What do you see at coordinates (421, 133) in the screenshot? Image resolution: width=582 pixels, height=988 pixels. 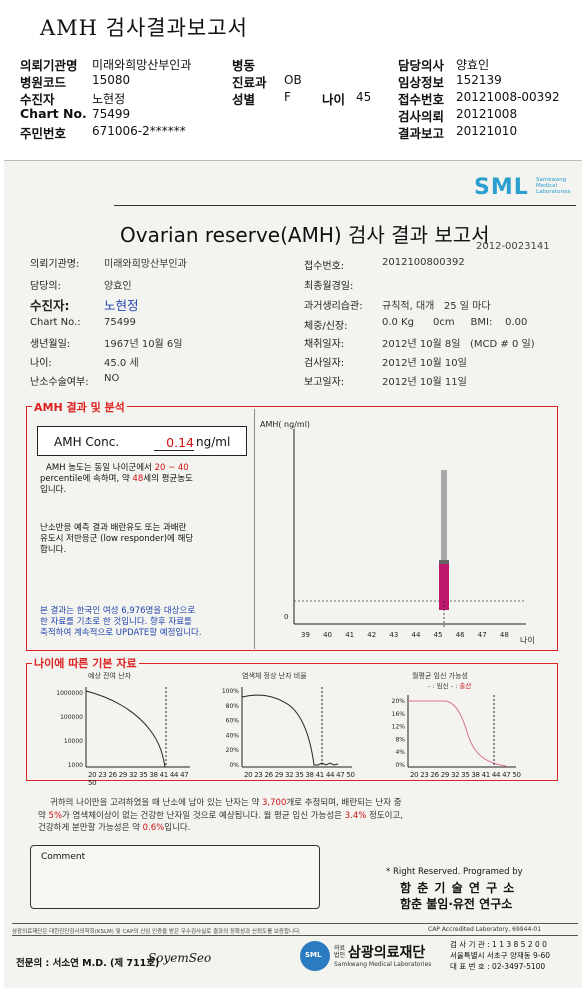 I see `header-label: 결과보고` at bounding box center [421, 133].